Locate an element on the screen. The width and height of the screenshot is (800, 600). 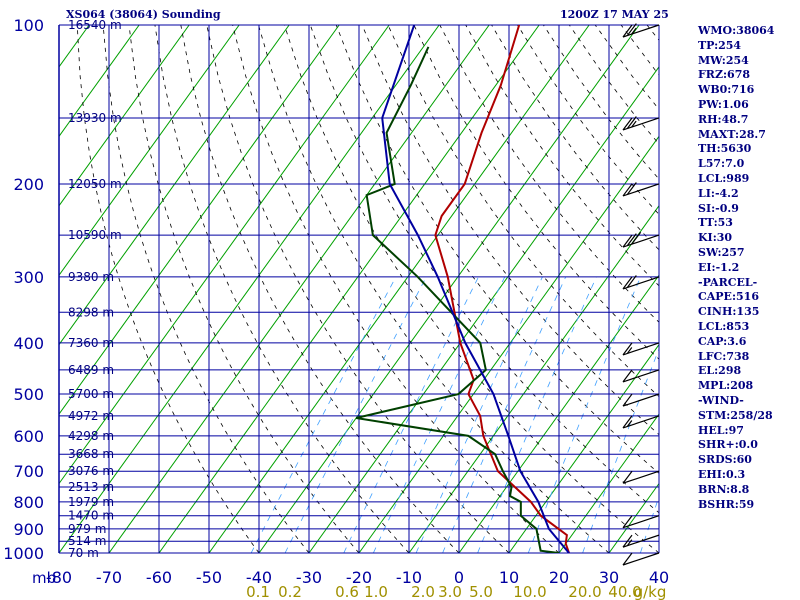
pressure-tick-label: 1000 is located at coordinates (23, 553).